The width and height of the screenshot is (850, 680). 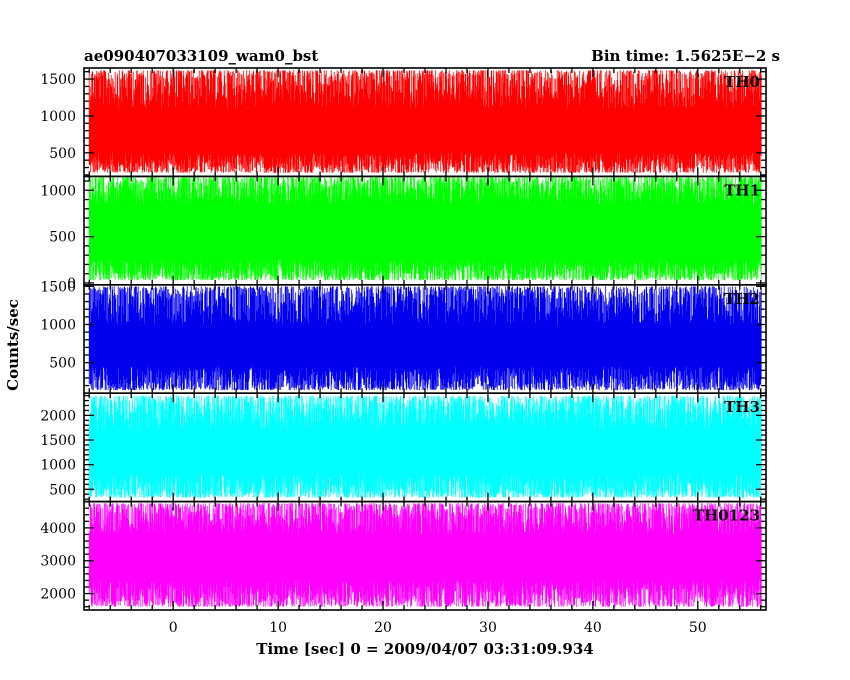 I want to click on y-tick-label: 4000, so click(x=58, y=529).